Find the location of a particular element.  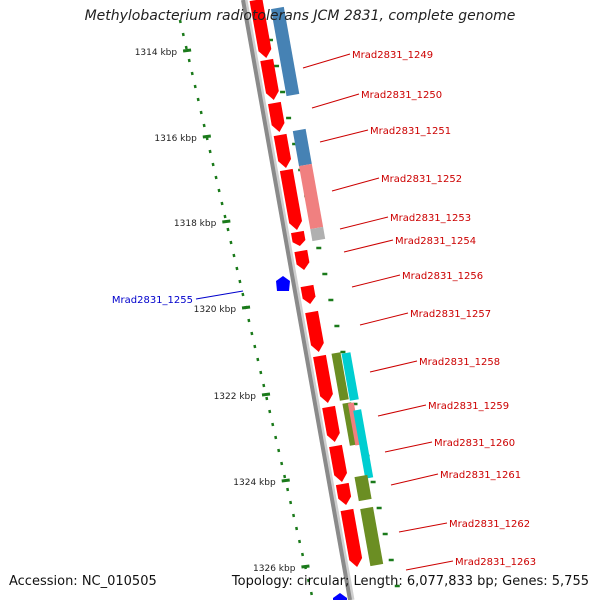

tick-label: 1324 kbp is located at coordinates (254, 483).